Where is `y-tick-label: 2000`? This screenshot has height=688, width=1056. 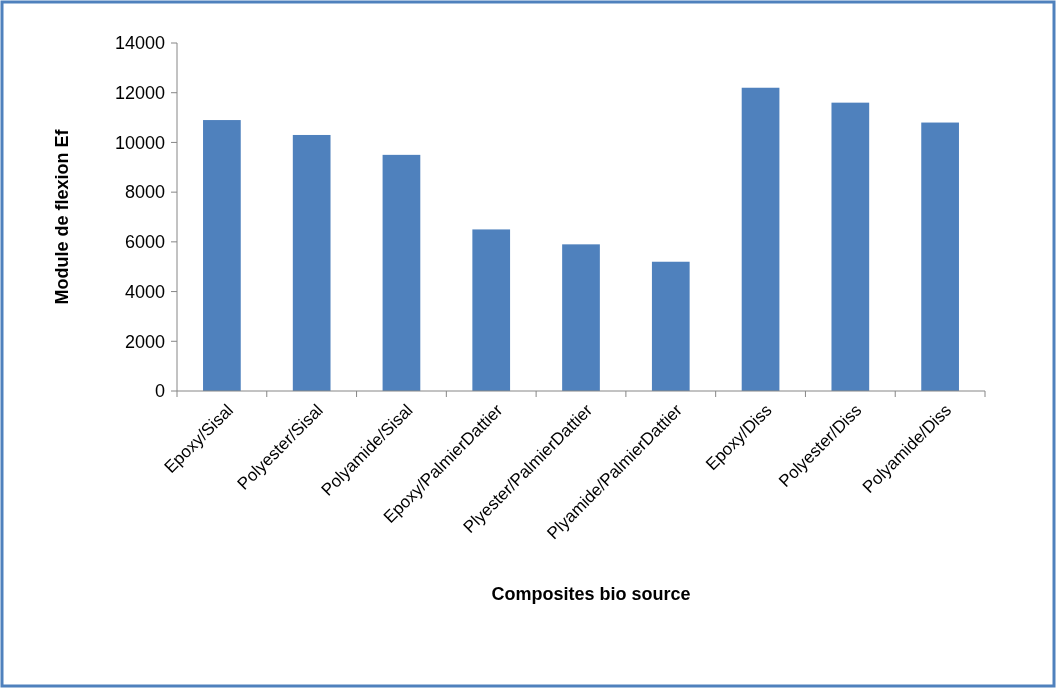
y-tick-label: 2000 is located at coordinates (144, 341).